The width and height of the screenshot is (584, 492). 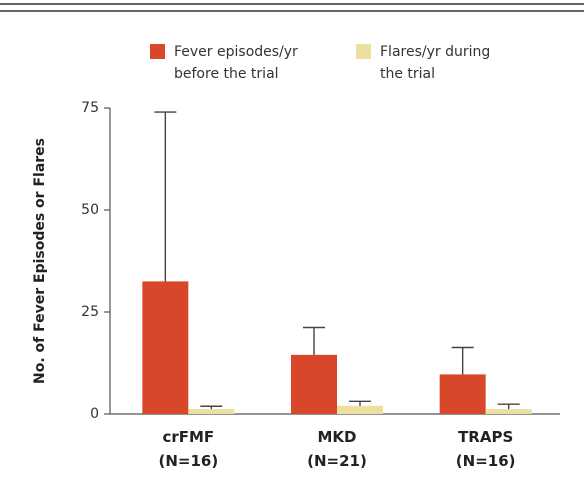 I want to click on x-tick-label: crFMF (N=16), so click(x=188, y=449).